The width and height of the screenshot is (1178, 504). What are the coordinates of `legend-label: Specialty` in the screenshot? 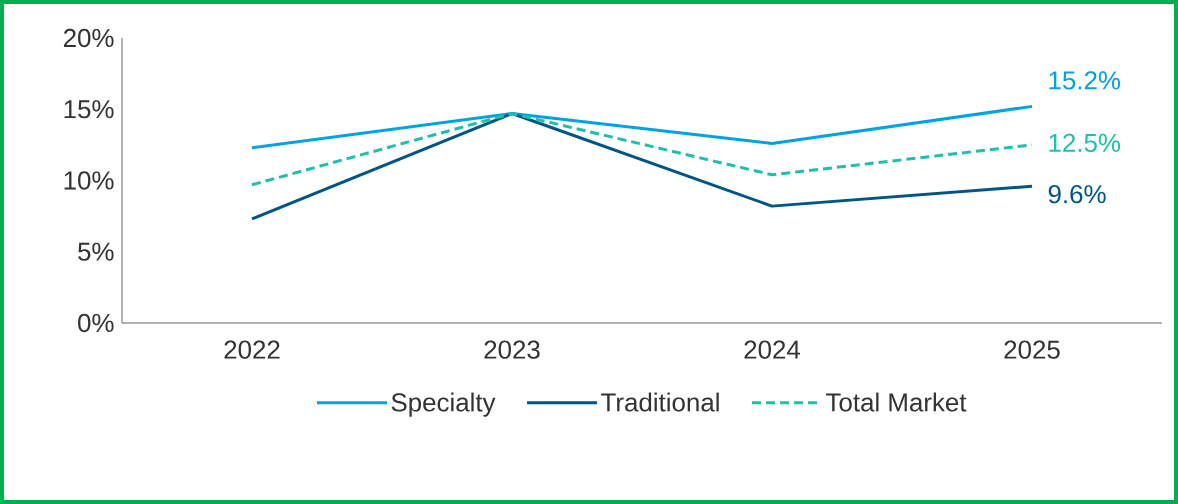 It's located at (443, 404).